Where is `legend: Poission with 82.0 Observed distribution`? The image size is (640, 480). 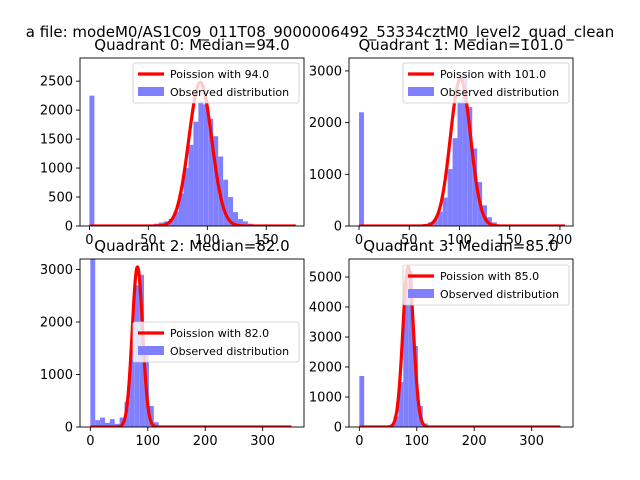
legend: Poission with 82.0 Observed distribution is located at coordinates (216, 342).